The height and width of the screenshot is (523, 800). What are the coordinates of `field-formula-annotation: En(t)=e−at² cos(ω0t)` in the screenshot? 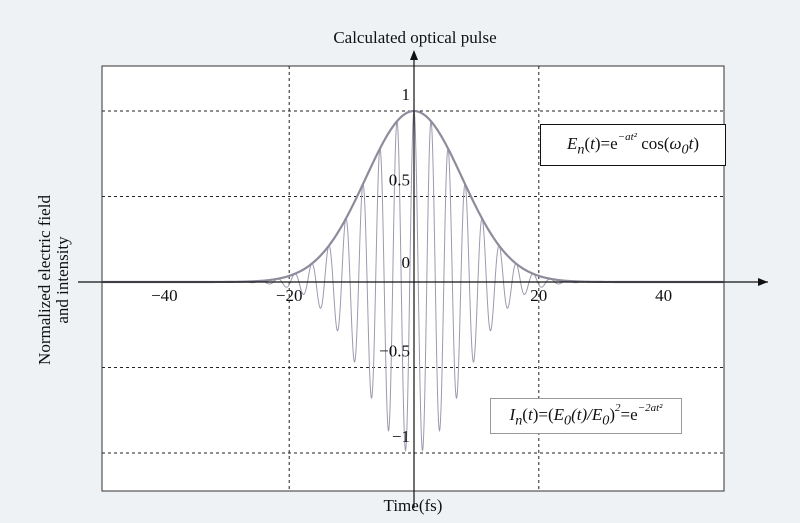 It's located at (633, 145).